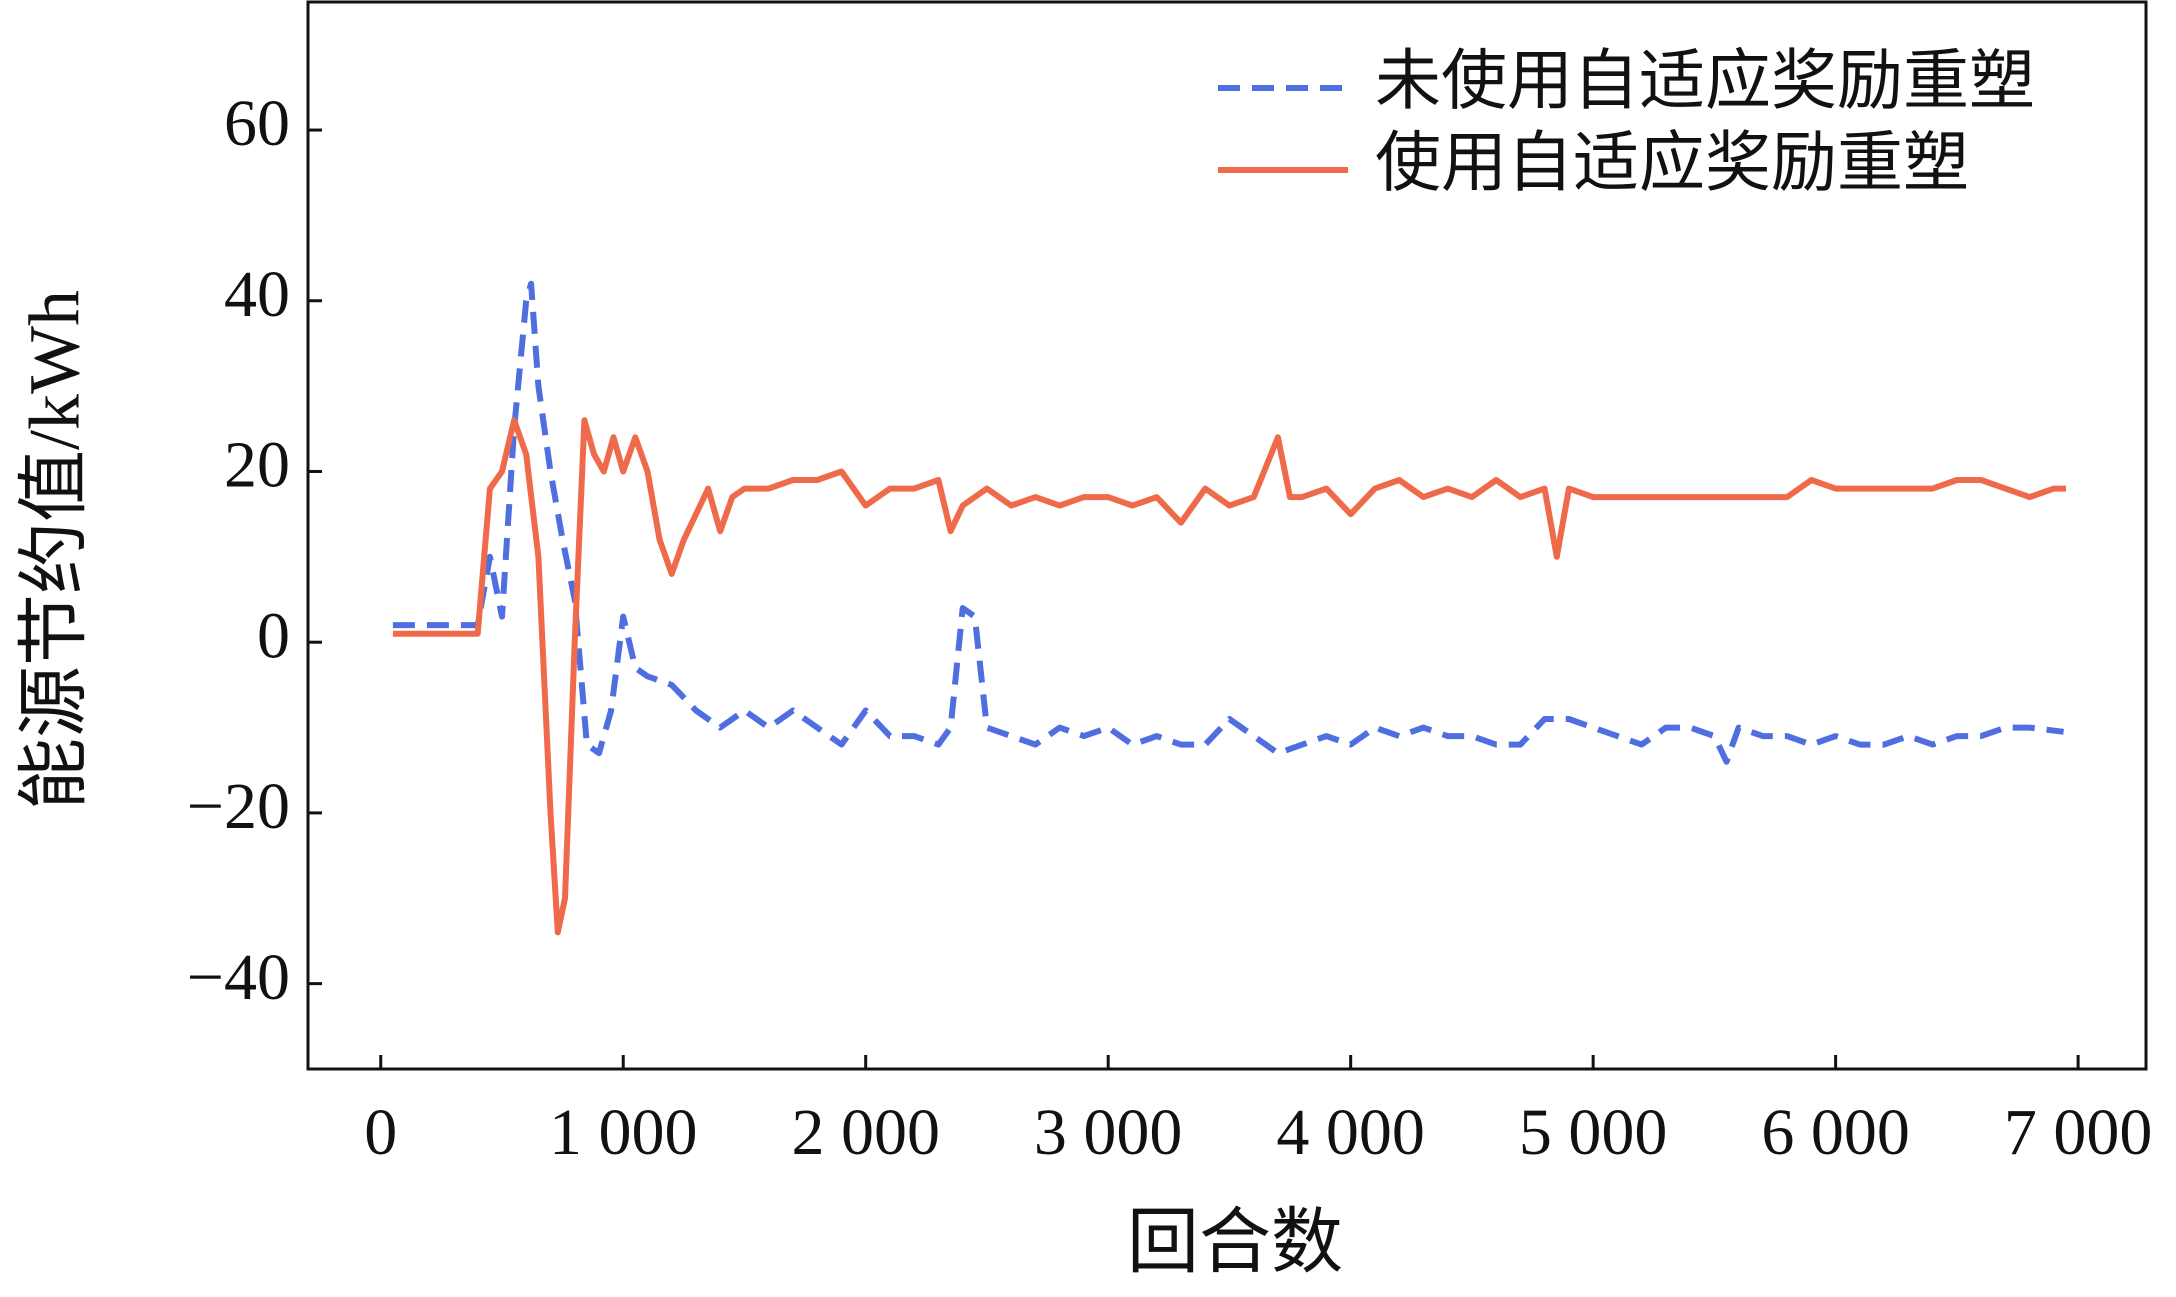 The image size is (2176, 1297). Describe the element at coordinates (55, 550) in the screenshot. I see `y-axis-label: 能源节约值/kWh` at that location.